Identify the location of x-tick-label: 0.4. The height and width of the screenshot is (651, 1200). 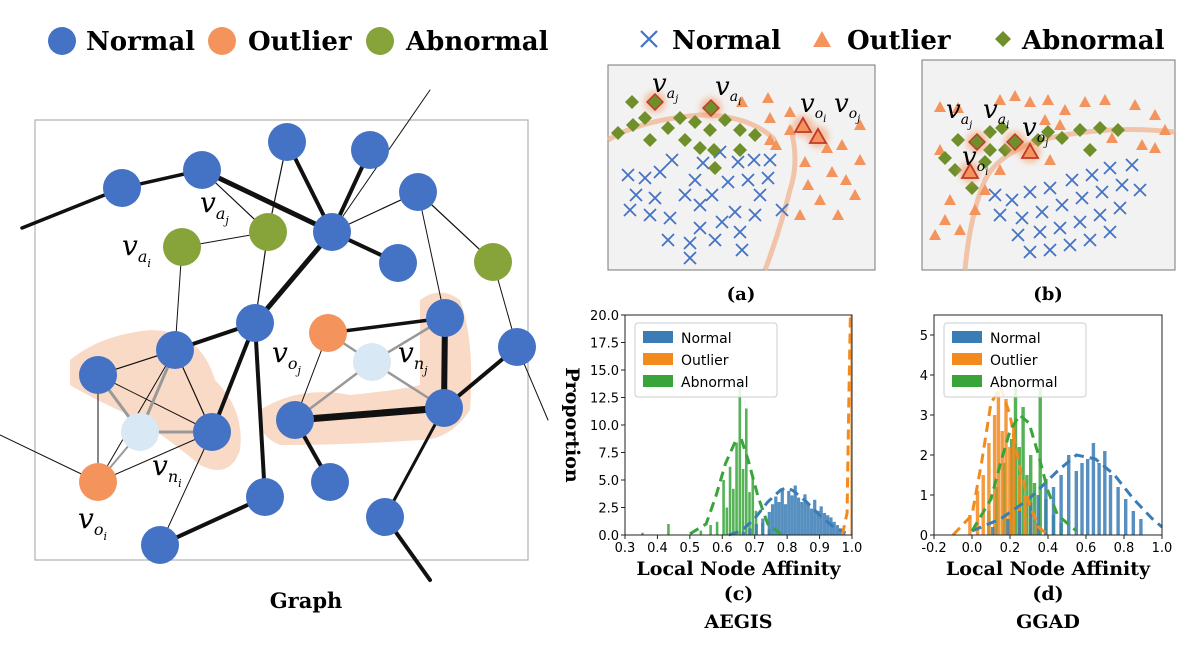
(1048, 548).